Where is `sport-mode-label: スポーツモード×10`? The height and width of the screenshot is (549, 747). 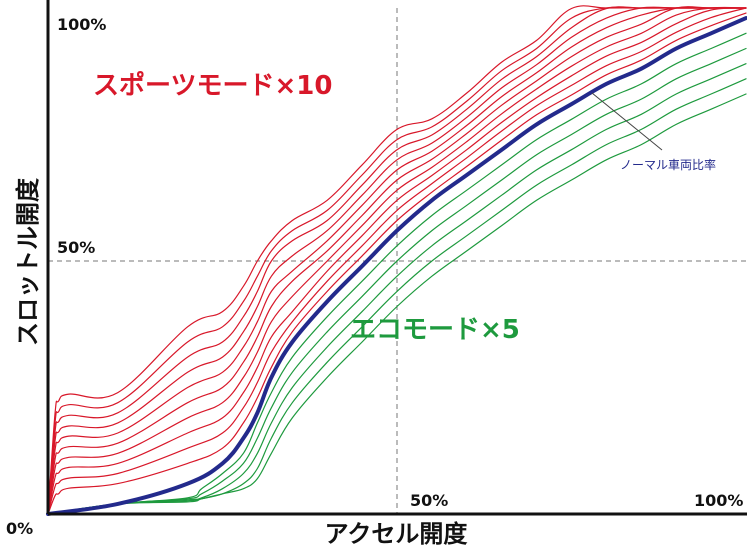
sport-mode-label: スポーツモード×10 is located at coordinates (212, 85).